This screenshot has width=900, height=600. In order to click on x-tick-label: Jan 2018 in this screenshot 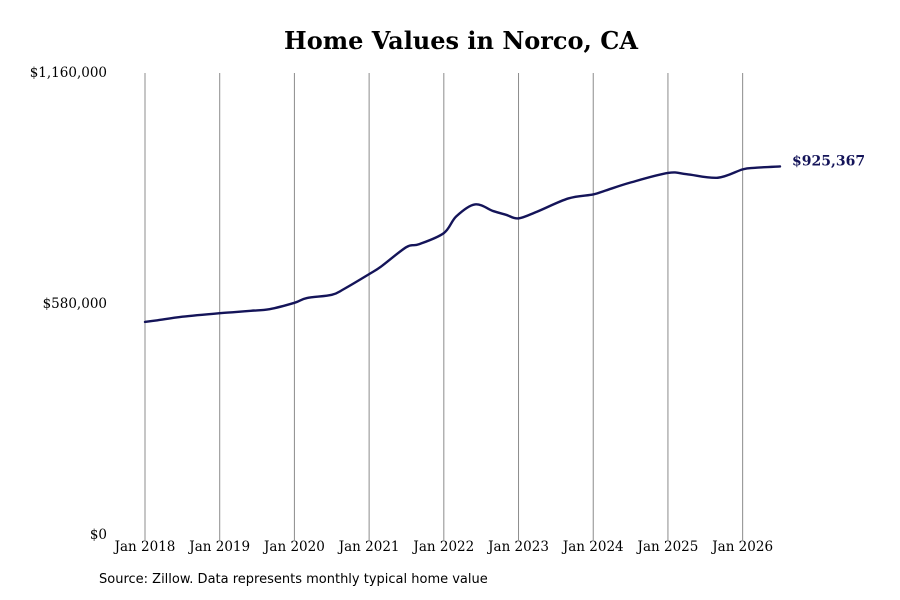, I will do `click(144, 547)`.